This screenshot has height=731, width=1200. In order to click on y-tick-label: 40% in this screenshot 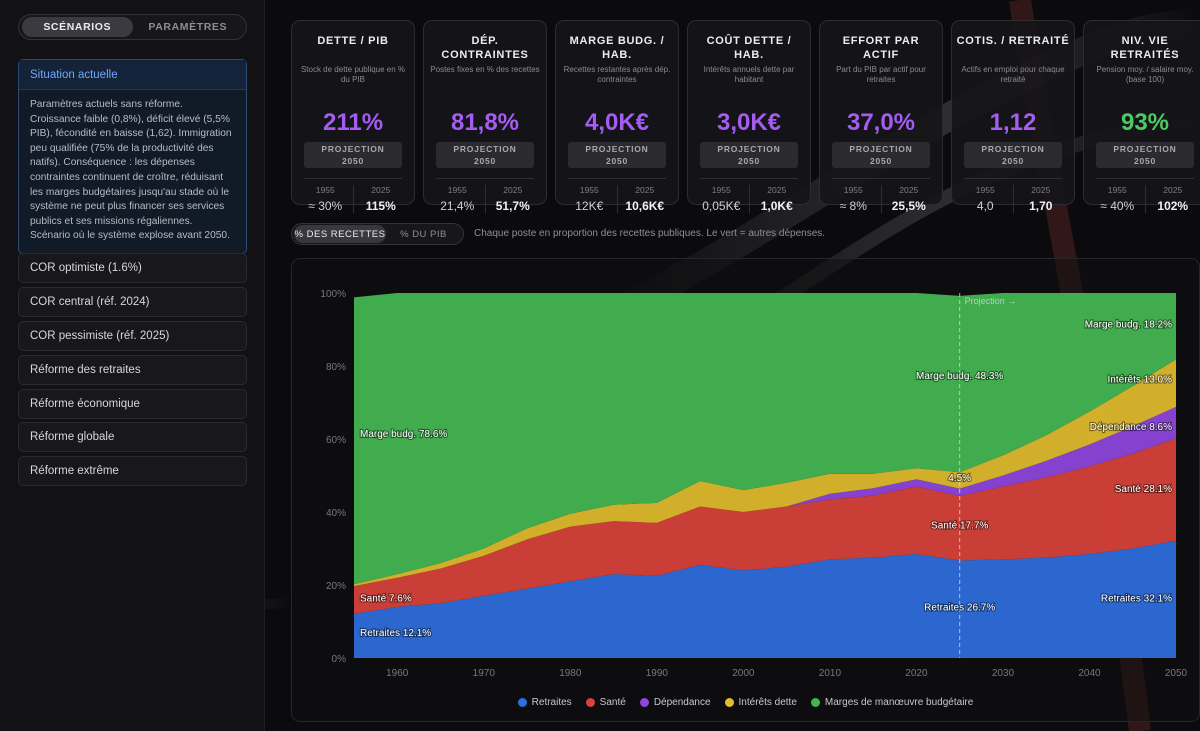, I will do `click(336, 513)`.